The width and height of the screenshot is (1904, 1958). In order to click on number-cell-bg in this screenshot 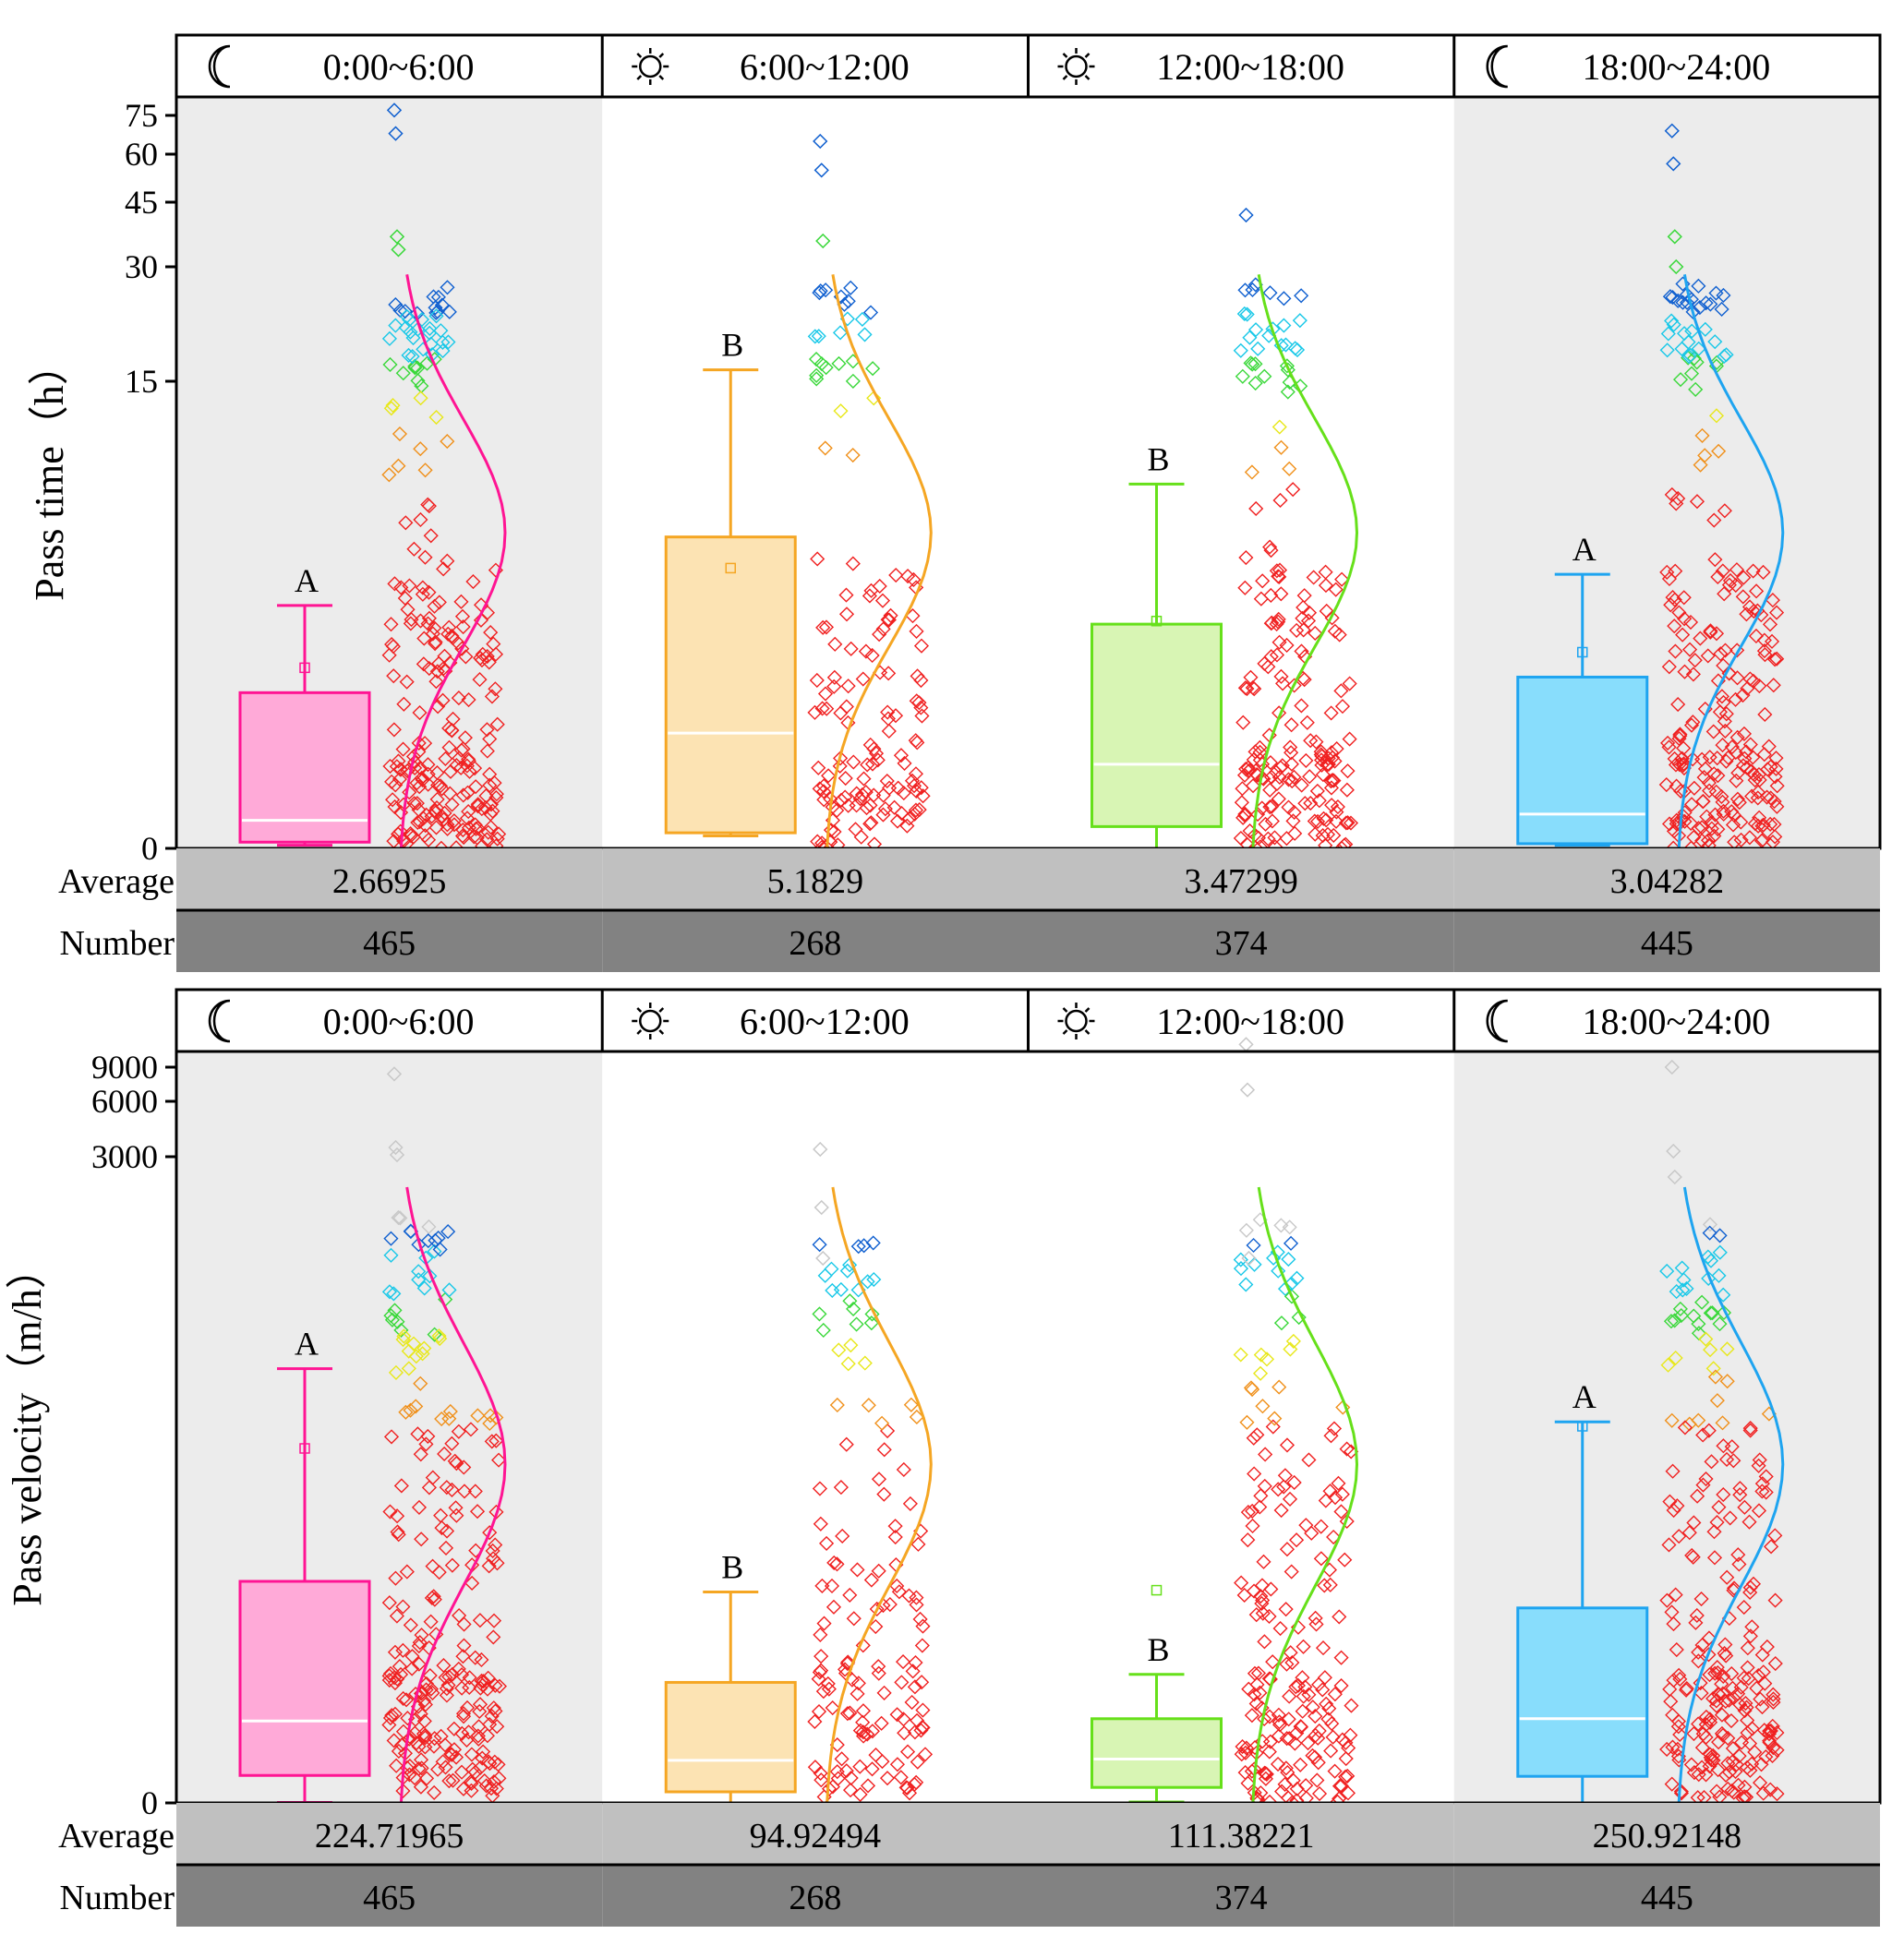, I will do `click(815, 1896)`.